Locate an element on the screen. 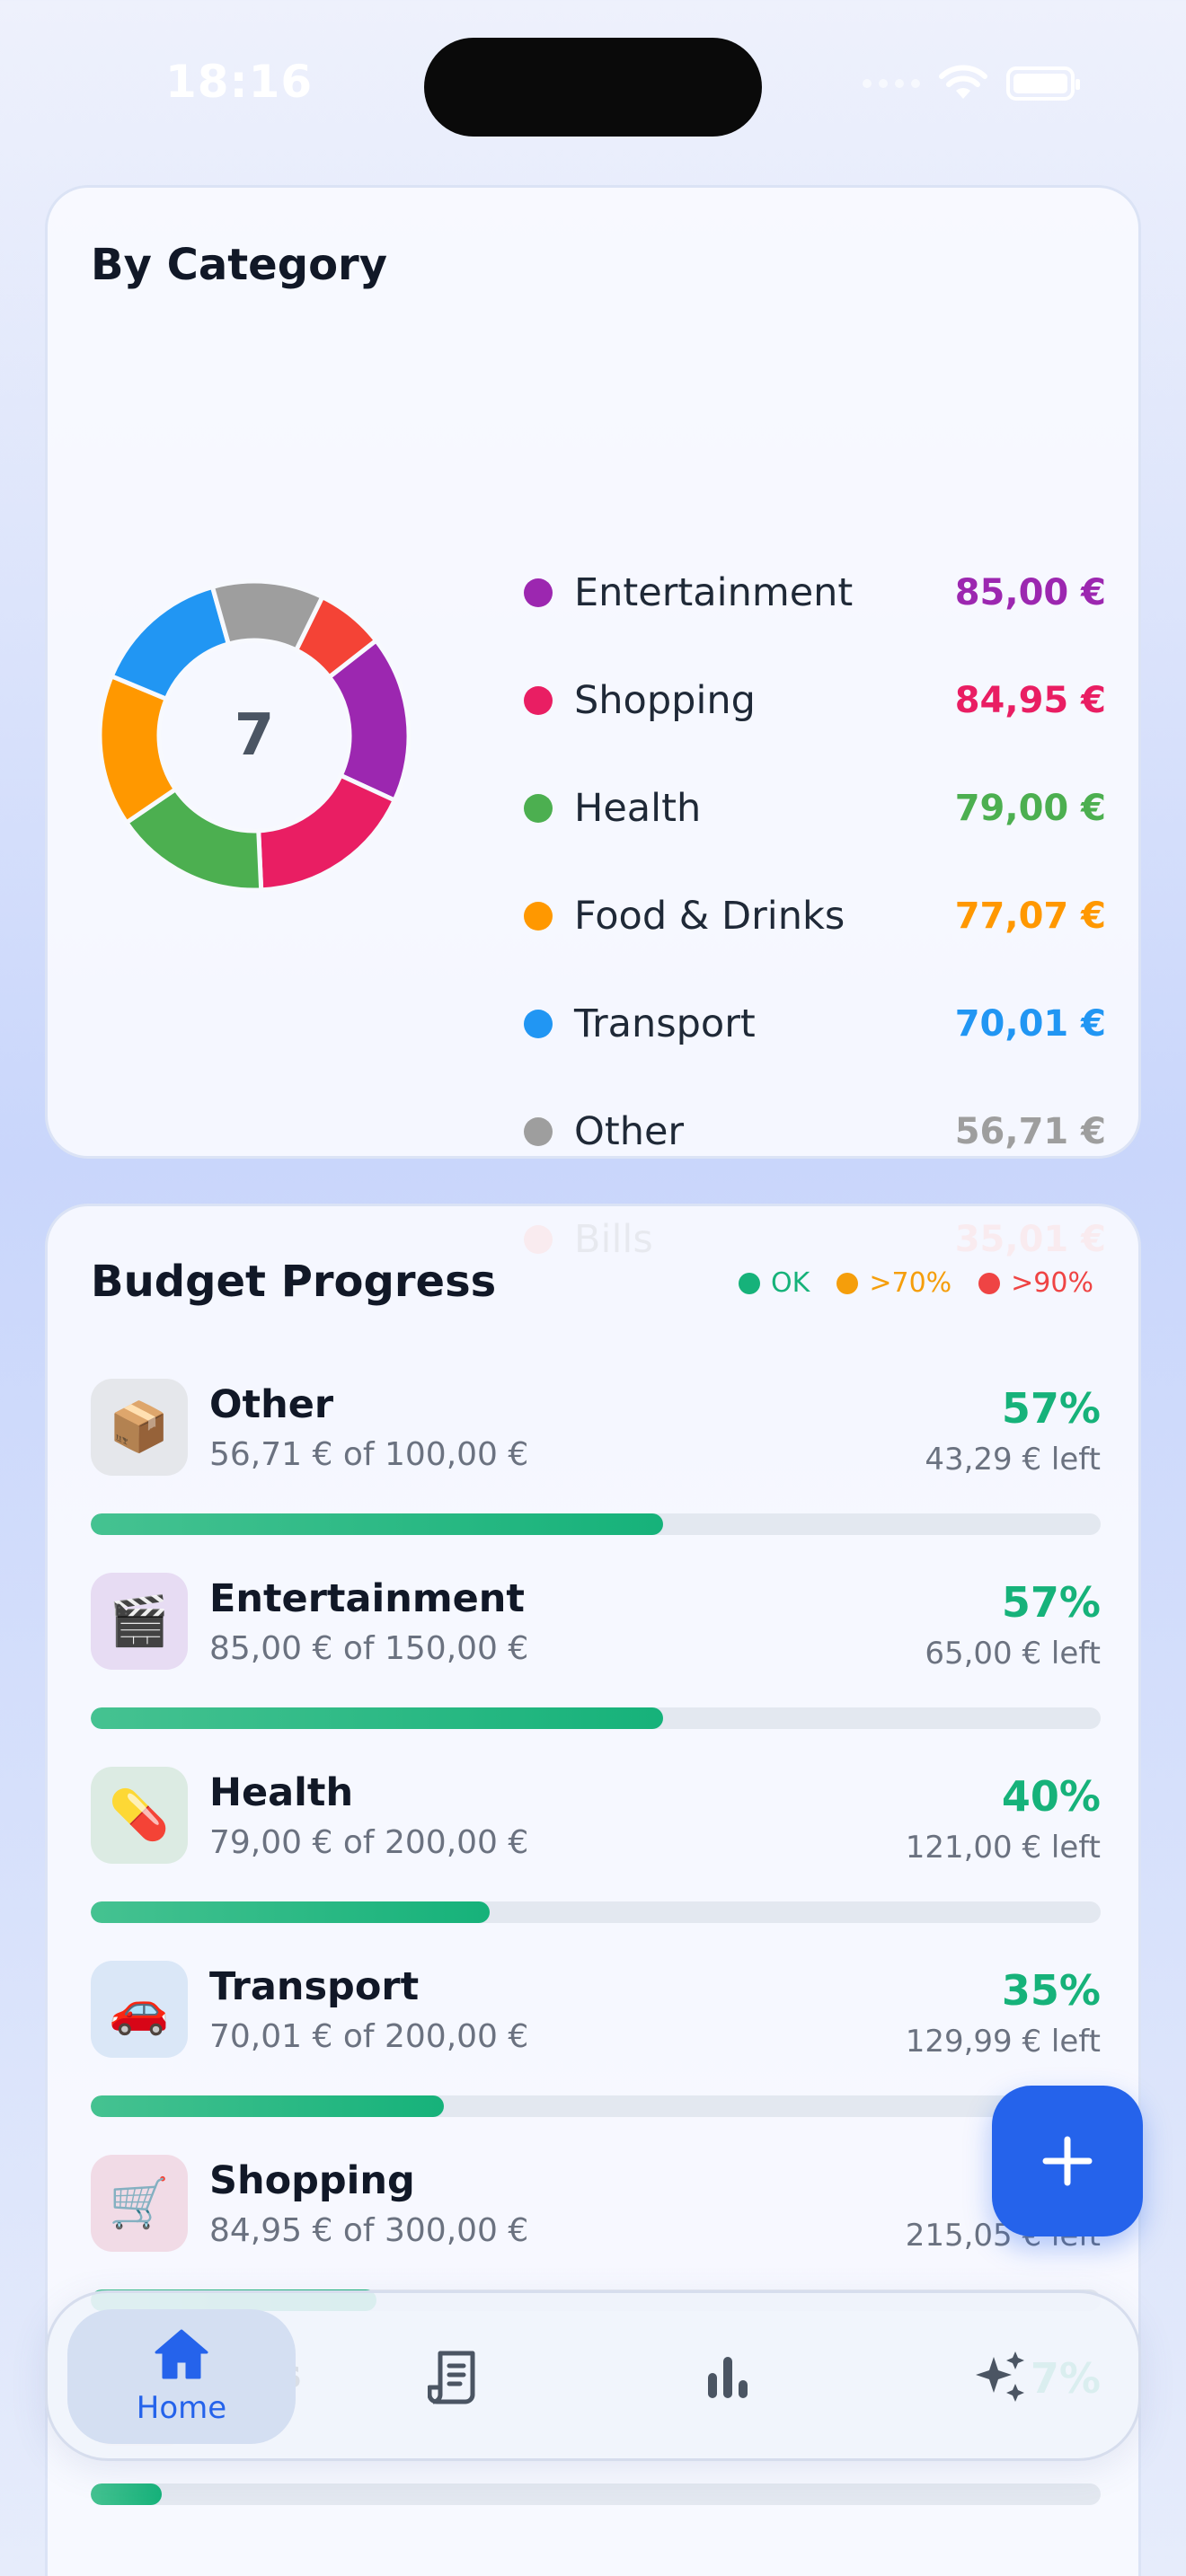 This screenshot has height=2576, width=1186. legend-value: 84,95 € is located at coordinates (1030, 700).